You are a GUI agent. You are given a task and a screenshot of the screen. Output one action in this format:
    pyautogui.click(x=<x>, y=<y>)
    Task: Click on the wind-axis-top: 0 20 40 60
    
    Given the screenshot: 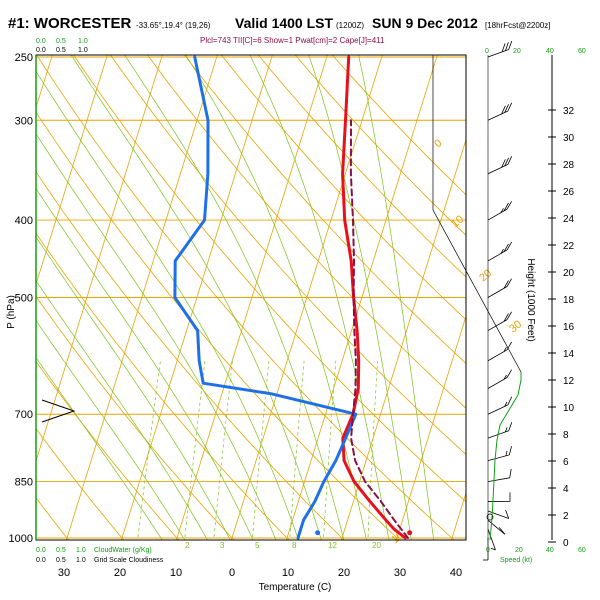 What is the action you would take?
    pyautogui.click(x=535, y=51)
    